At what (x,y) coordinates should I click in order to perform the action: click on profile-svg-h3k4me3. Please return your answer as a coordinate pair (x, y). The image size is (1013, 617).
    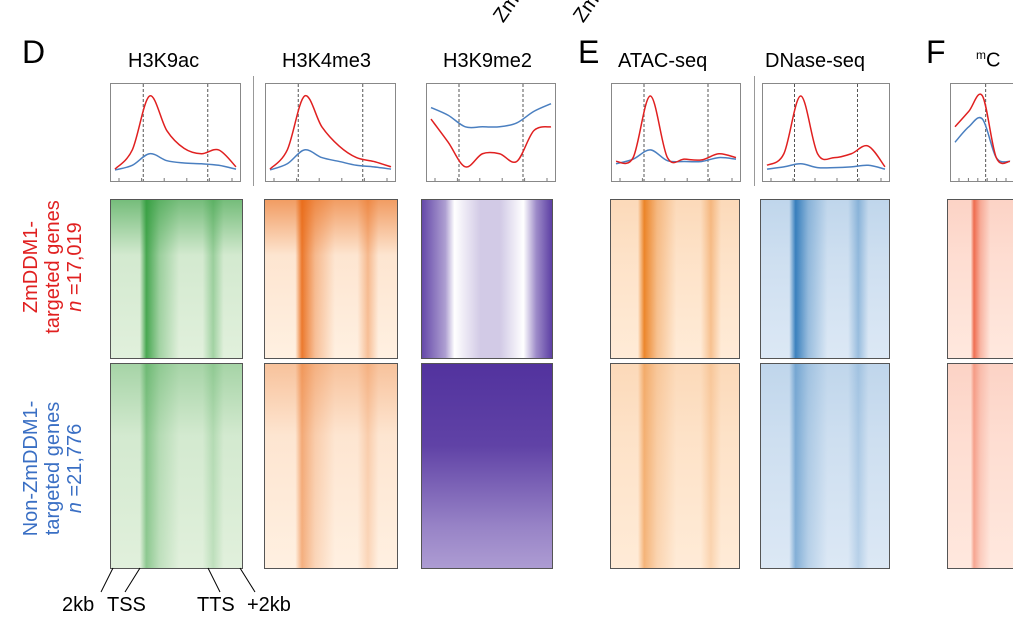
    Looking at the image, I should click on (330, 132).